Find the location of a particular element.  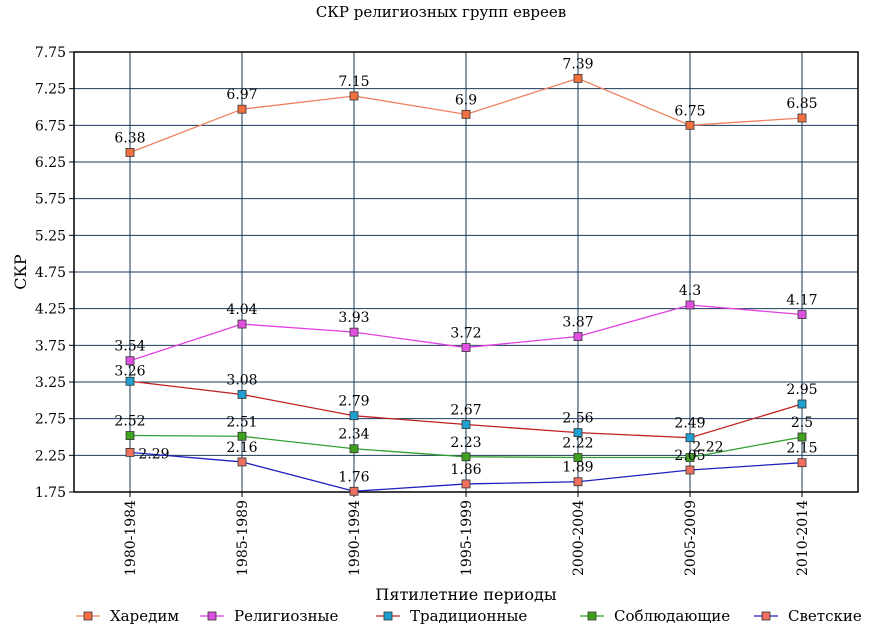

data-label: 3.54 is located at coordinates (129, 347).